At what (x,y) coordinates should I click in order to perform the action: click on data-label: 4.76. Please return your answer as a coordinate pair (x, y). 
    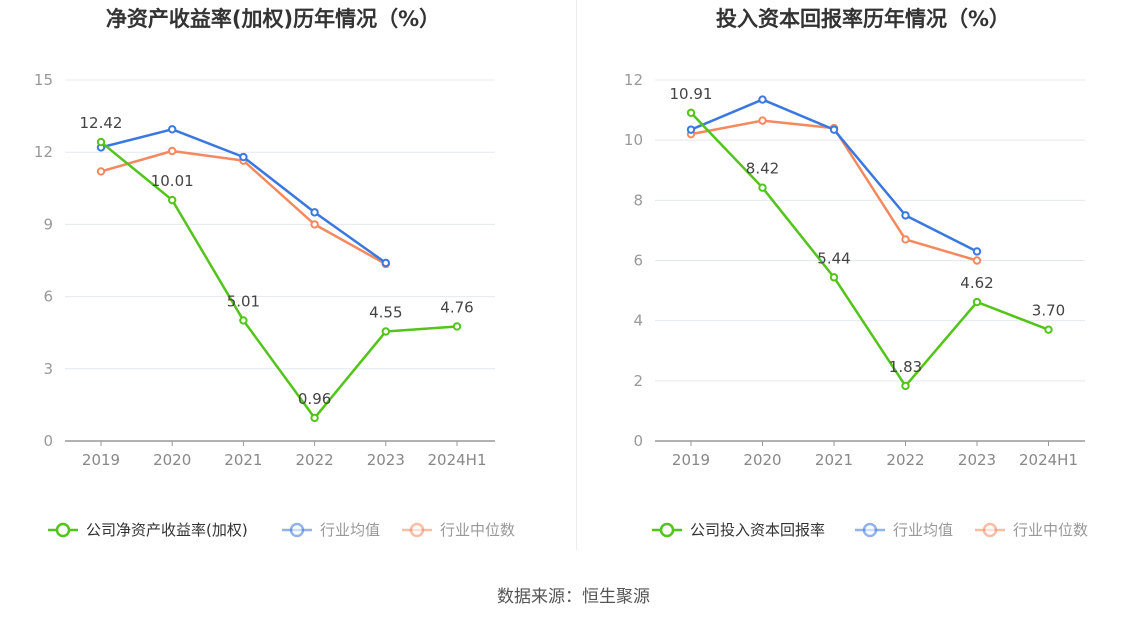
    Looking at the image, I should click on (456, 307).